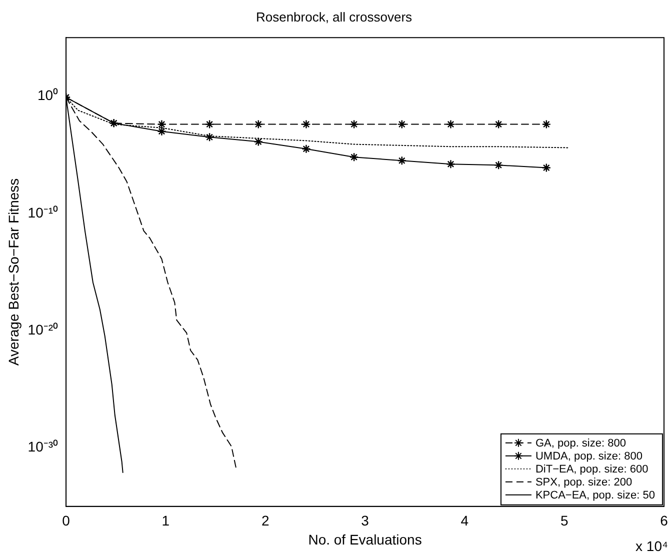 Image resolution: width=672 pixels, height=557 pixels. Describe the element at coordinates (43, 329) in the screenshot. I see `y-tick-label: 10⁻²⁰` at that location.